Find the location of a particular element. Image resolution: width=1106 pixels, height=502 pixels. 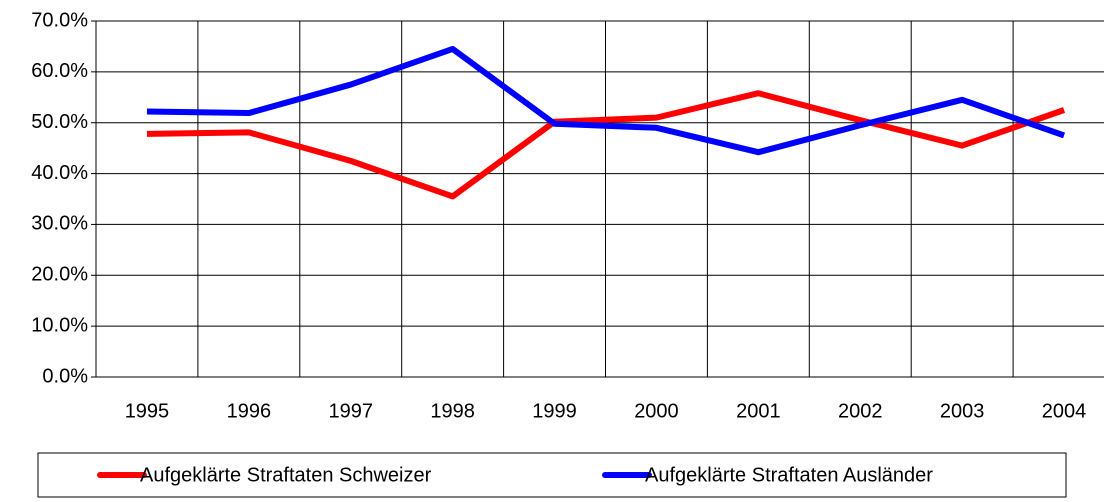

y-tick-label: 20.0% is located at coordinates (59, 275).